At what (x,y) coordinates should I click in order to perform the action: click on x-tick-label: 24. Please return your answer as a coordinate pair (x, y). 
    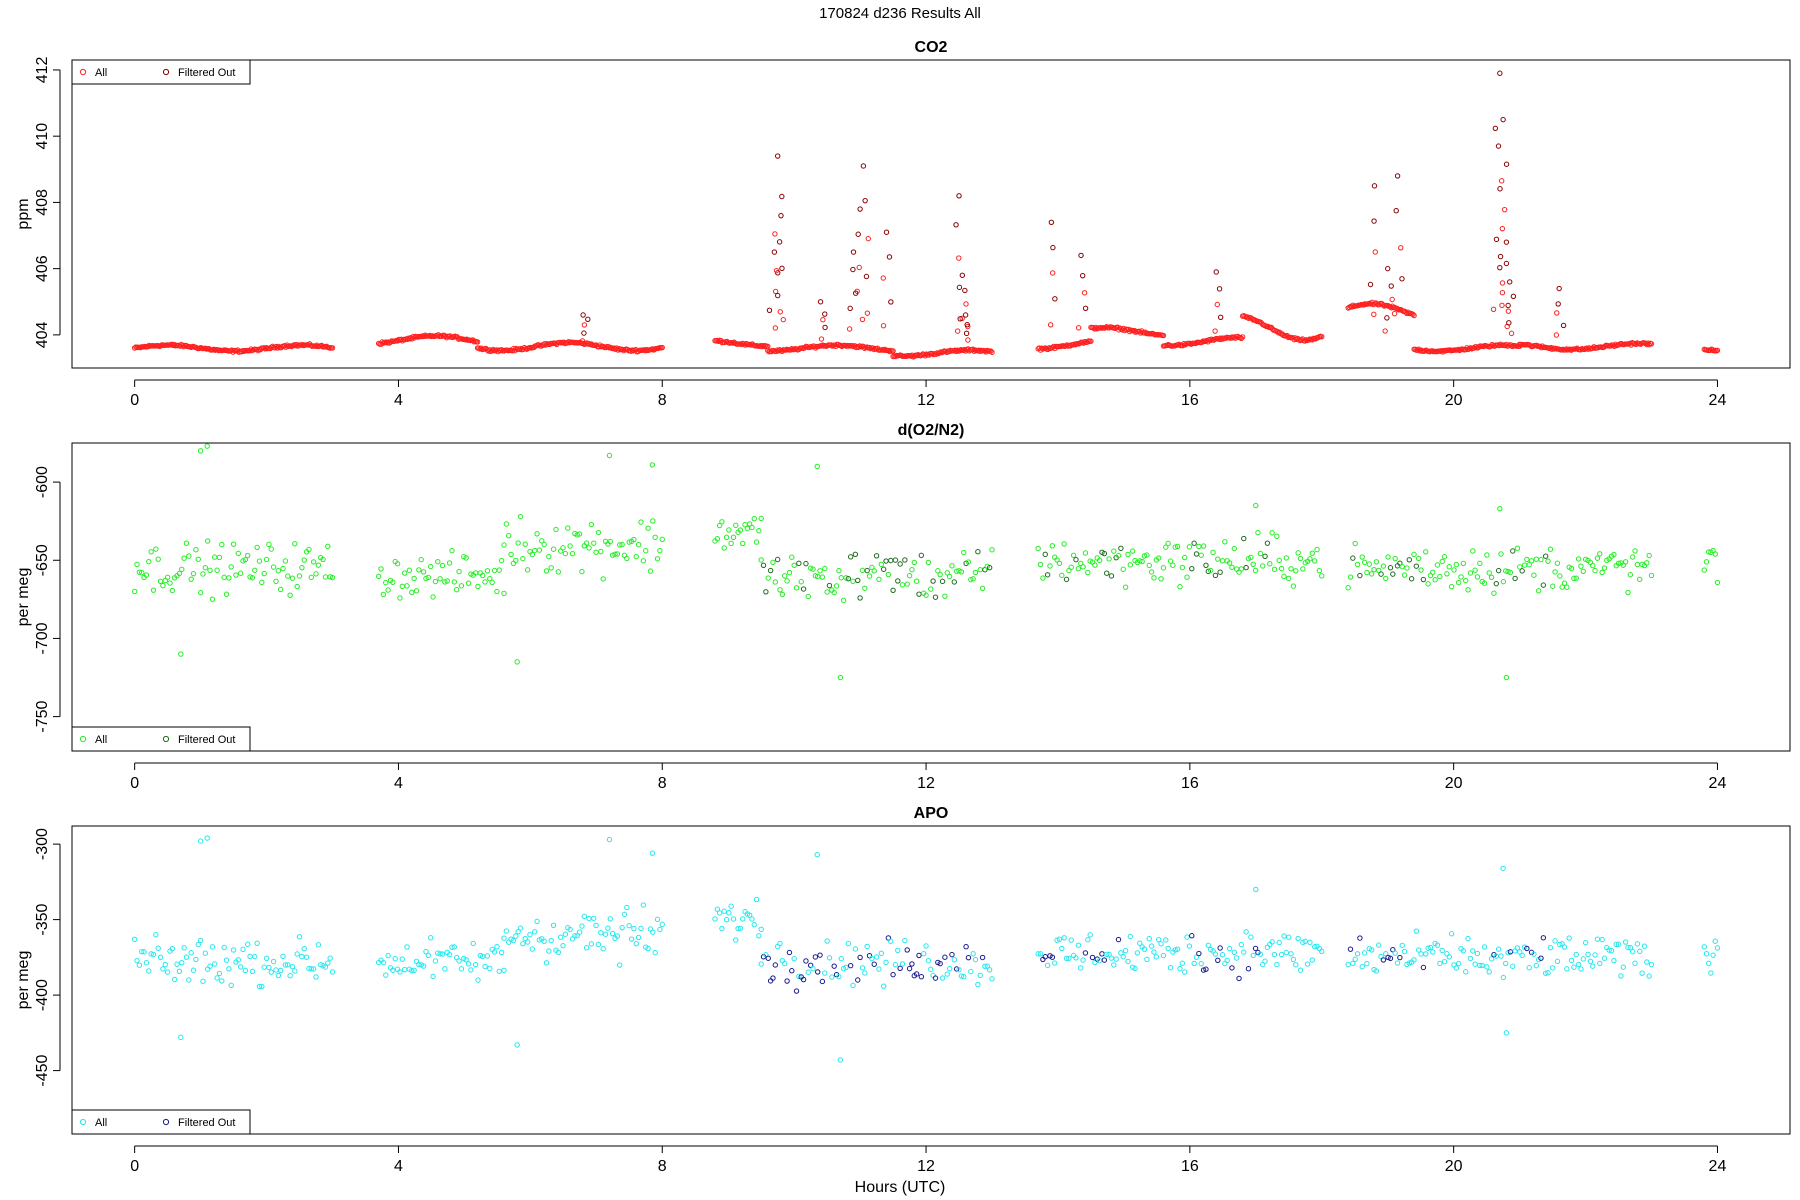
    Looking at the image, I should click on (1718, 400).